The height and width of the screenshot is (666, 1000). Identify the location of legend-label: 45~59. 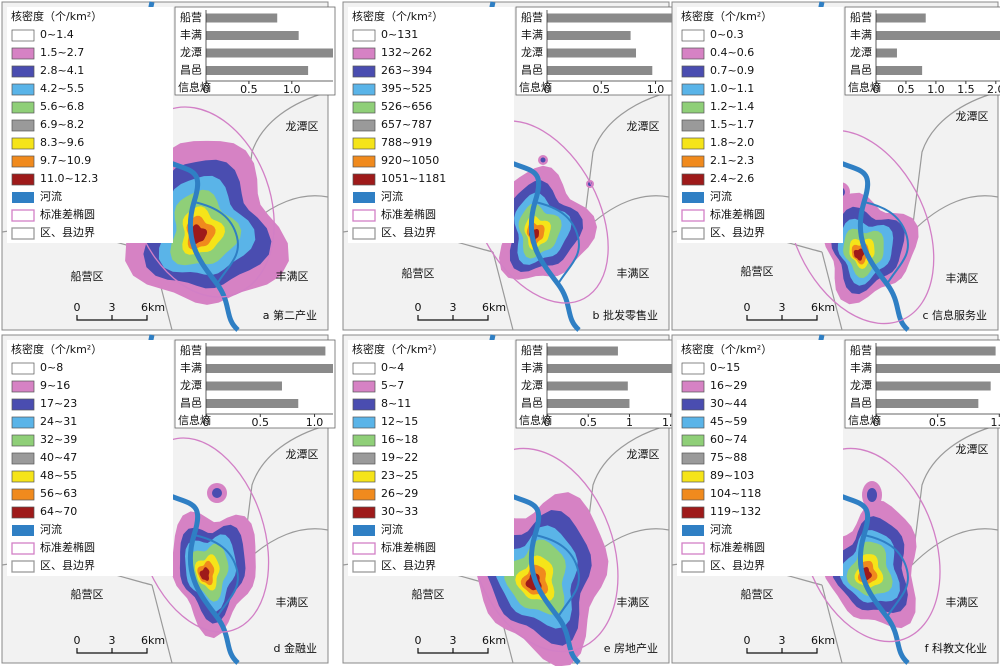
(728, 421).